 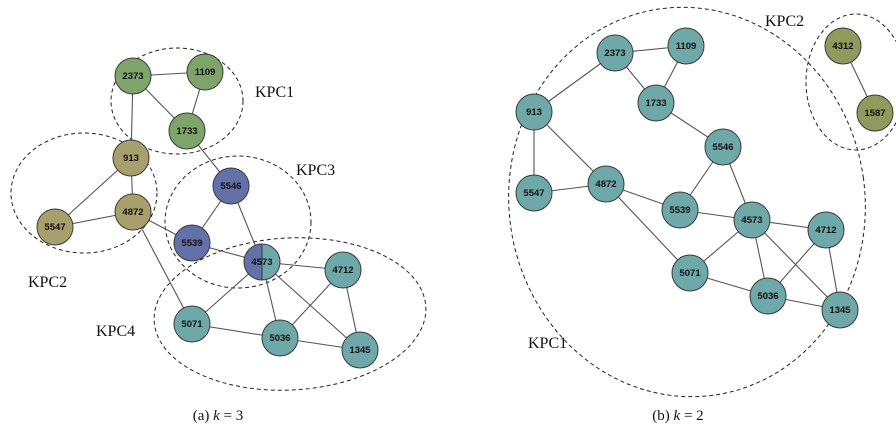 I want to click on right-node-913-circle, so click(x=534, y=112).